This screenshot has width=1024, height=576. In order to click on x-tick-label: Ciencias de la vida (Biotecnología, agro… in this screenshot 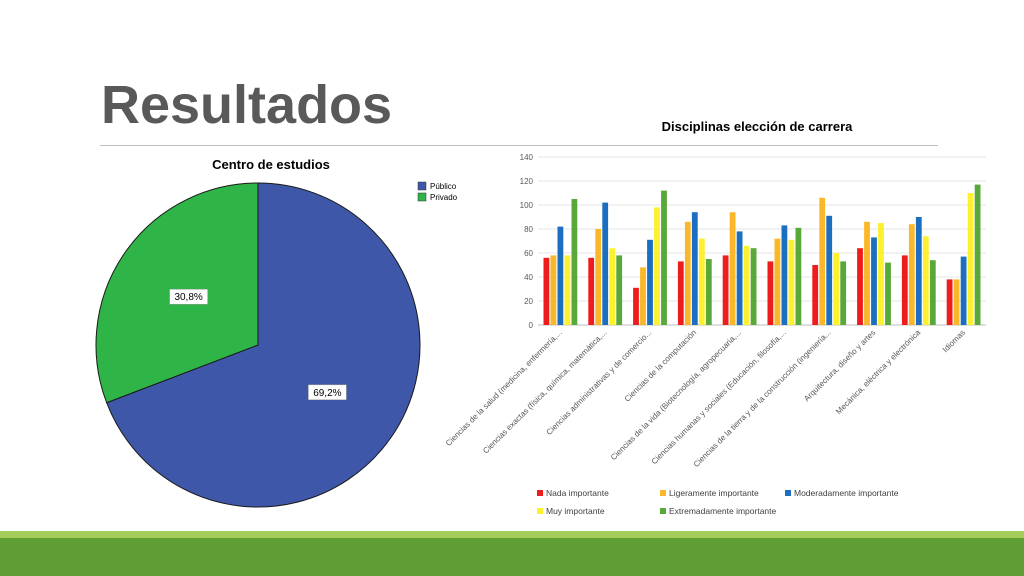, I will do `click(676, 395)`.